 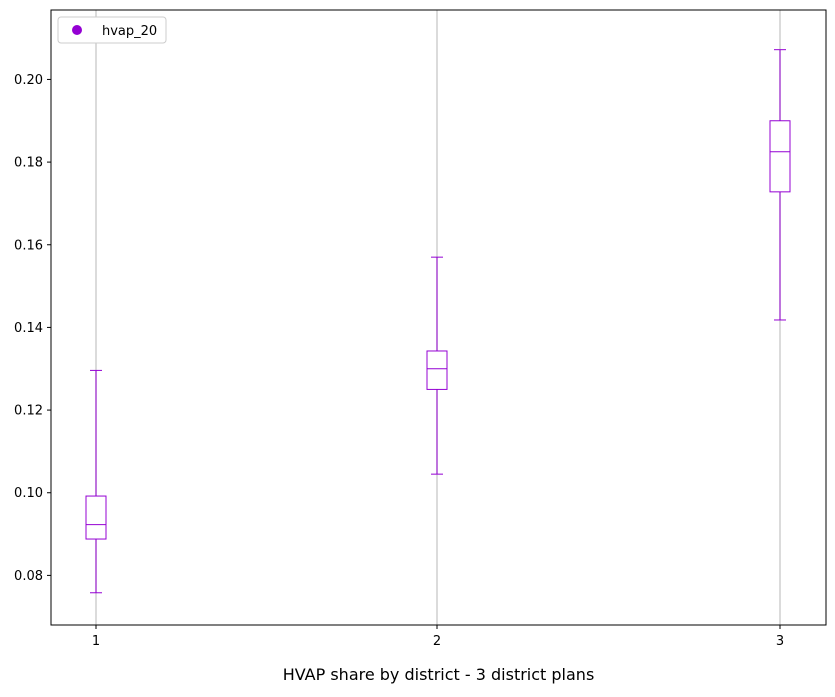 What do you see at coordinates (28, 245) in the screenshot?
I see `y-tick-label: 0.16` at bounding box center [28, 245].